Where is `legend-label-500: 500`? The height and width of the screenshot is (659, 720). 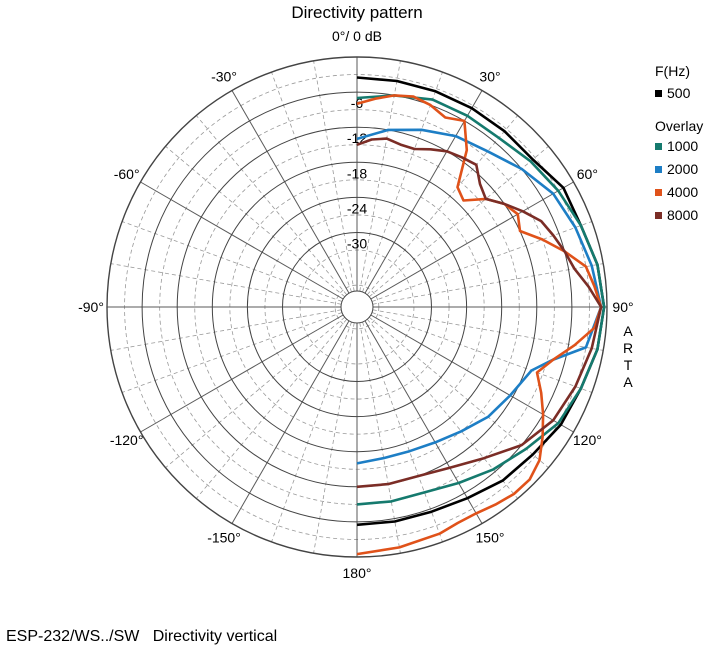 legend-label-500: 500 is located at coordinates (679, 93).